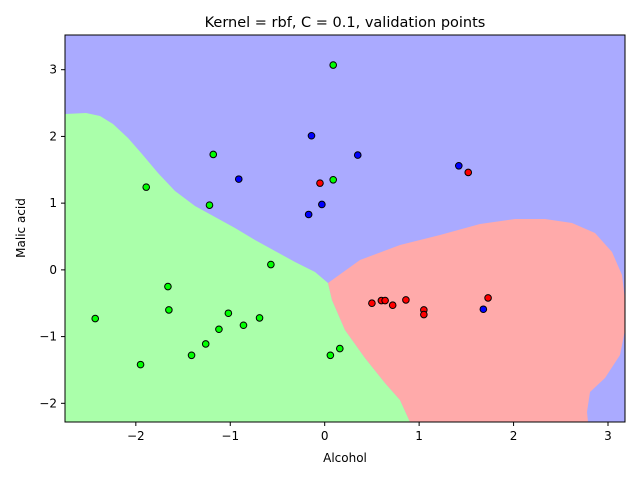 The height and width of the screenshot is (480, 640). Describe the element at coordinates (230, 436) in the screenshot. I see `x-tick-label: −1` at that location.